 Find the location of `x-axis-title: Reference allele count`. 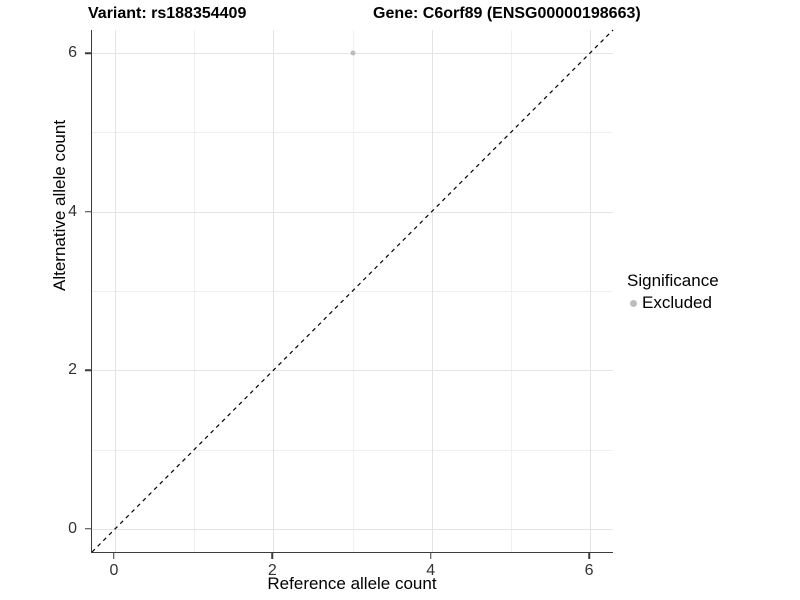

x-axis-title: Reference allele count is located at coordinates (352, 583).